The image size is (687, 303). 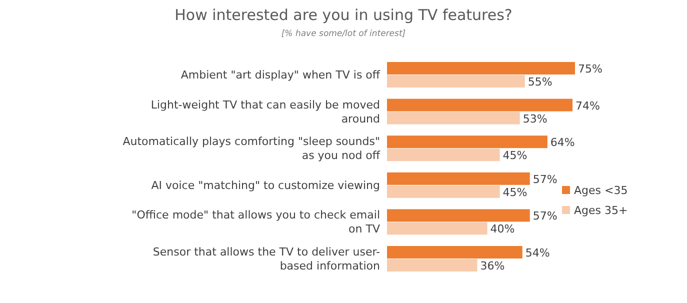 I want to click on y-tick-label: "Office mode" that allows you to check email on TV, so click(x=256, y=222).